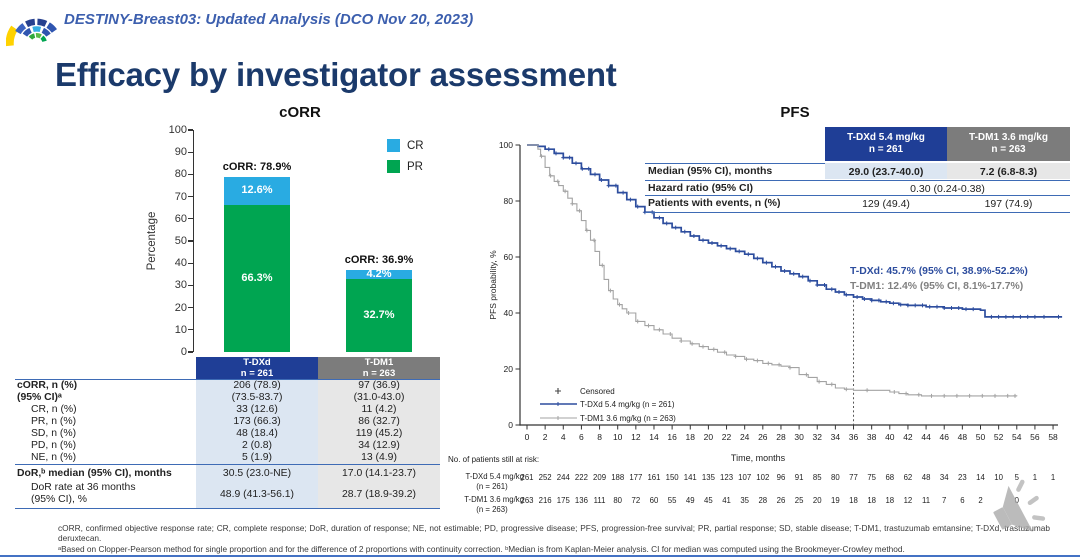  I want to click on label-line1: NE, n (%), so click(54, 457).